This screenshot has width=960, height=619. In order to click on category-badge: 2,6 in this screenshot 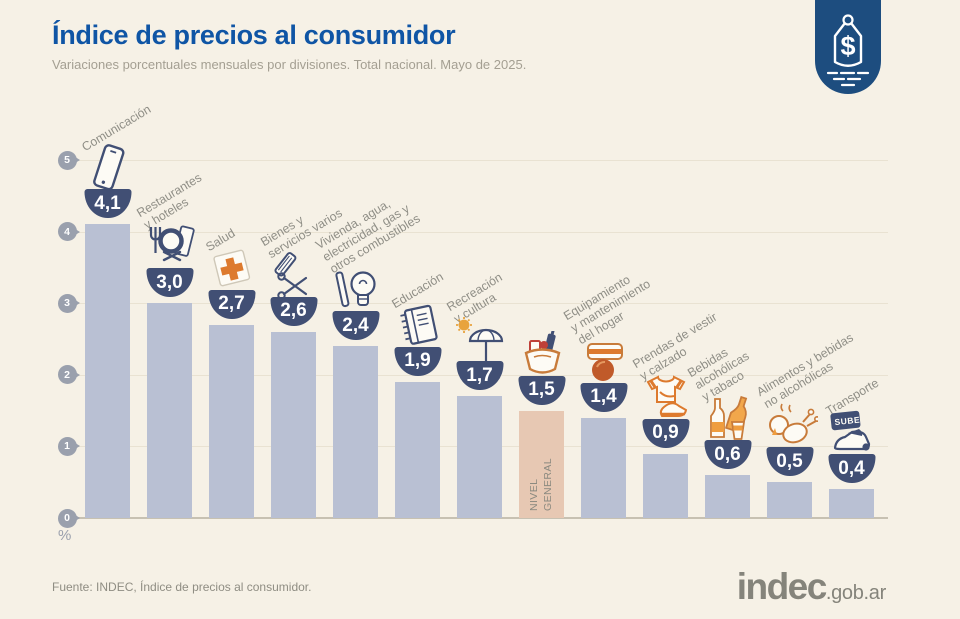, I will do `click(294, 288)`.